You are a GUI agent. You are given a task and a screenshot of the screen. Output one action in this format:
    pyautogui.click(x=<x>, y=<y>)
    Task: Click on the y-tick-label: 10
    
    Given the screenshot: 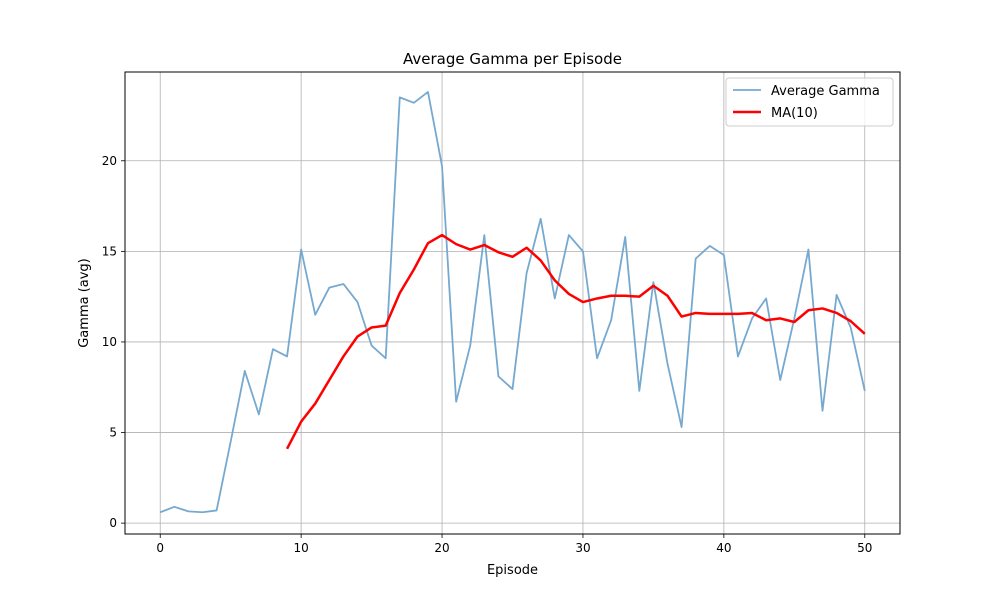 What is the action you would take?
    pyautogui.click(x=109, y=342)
    